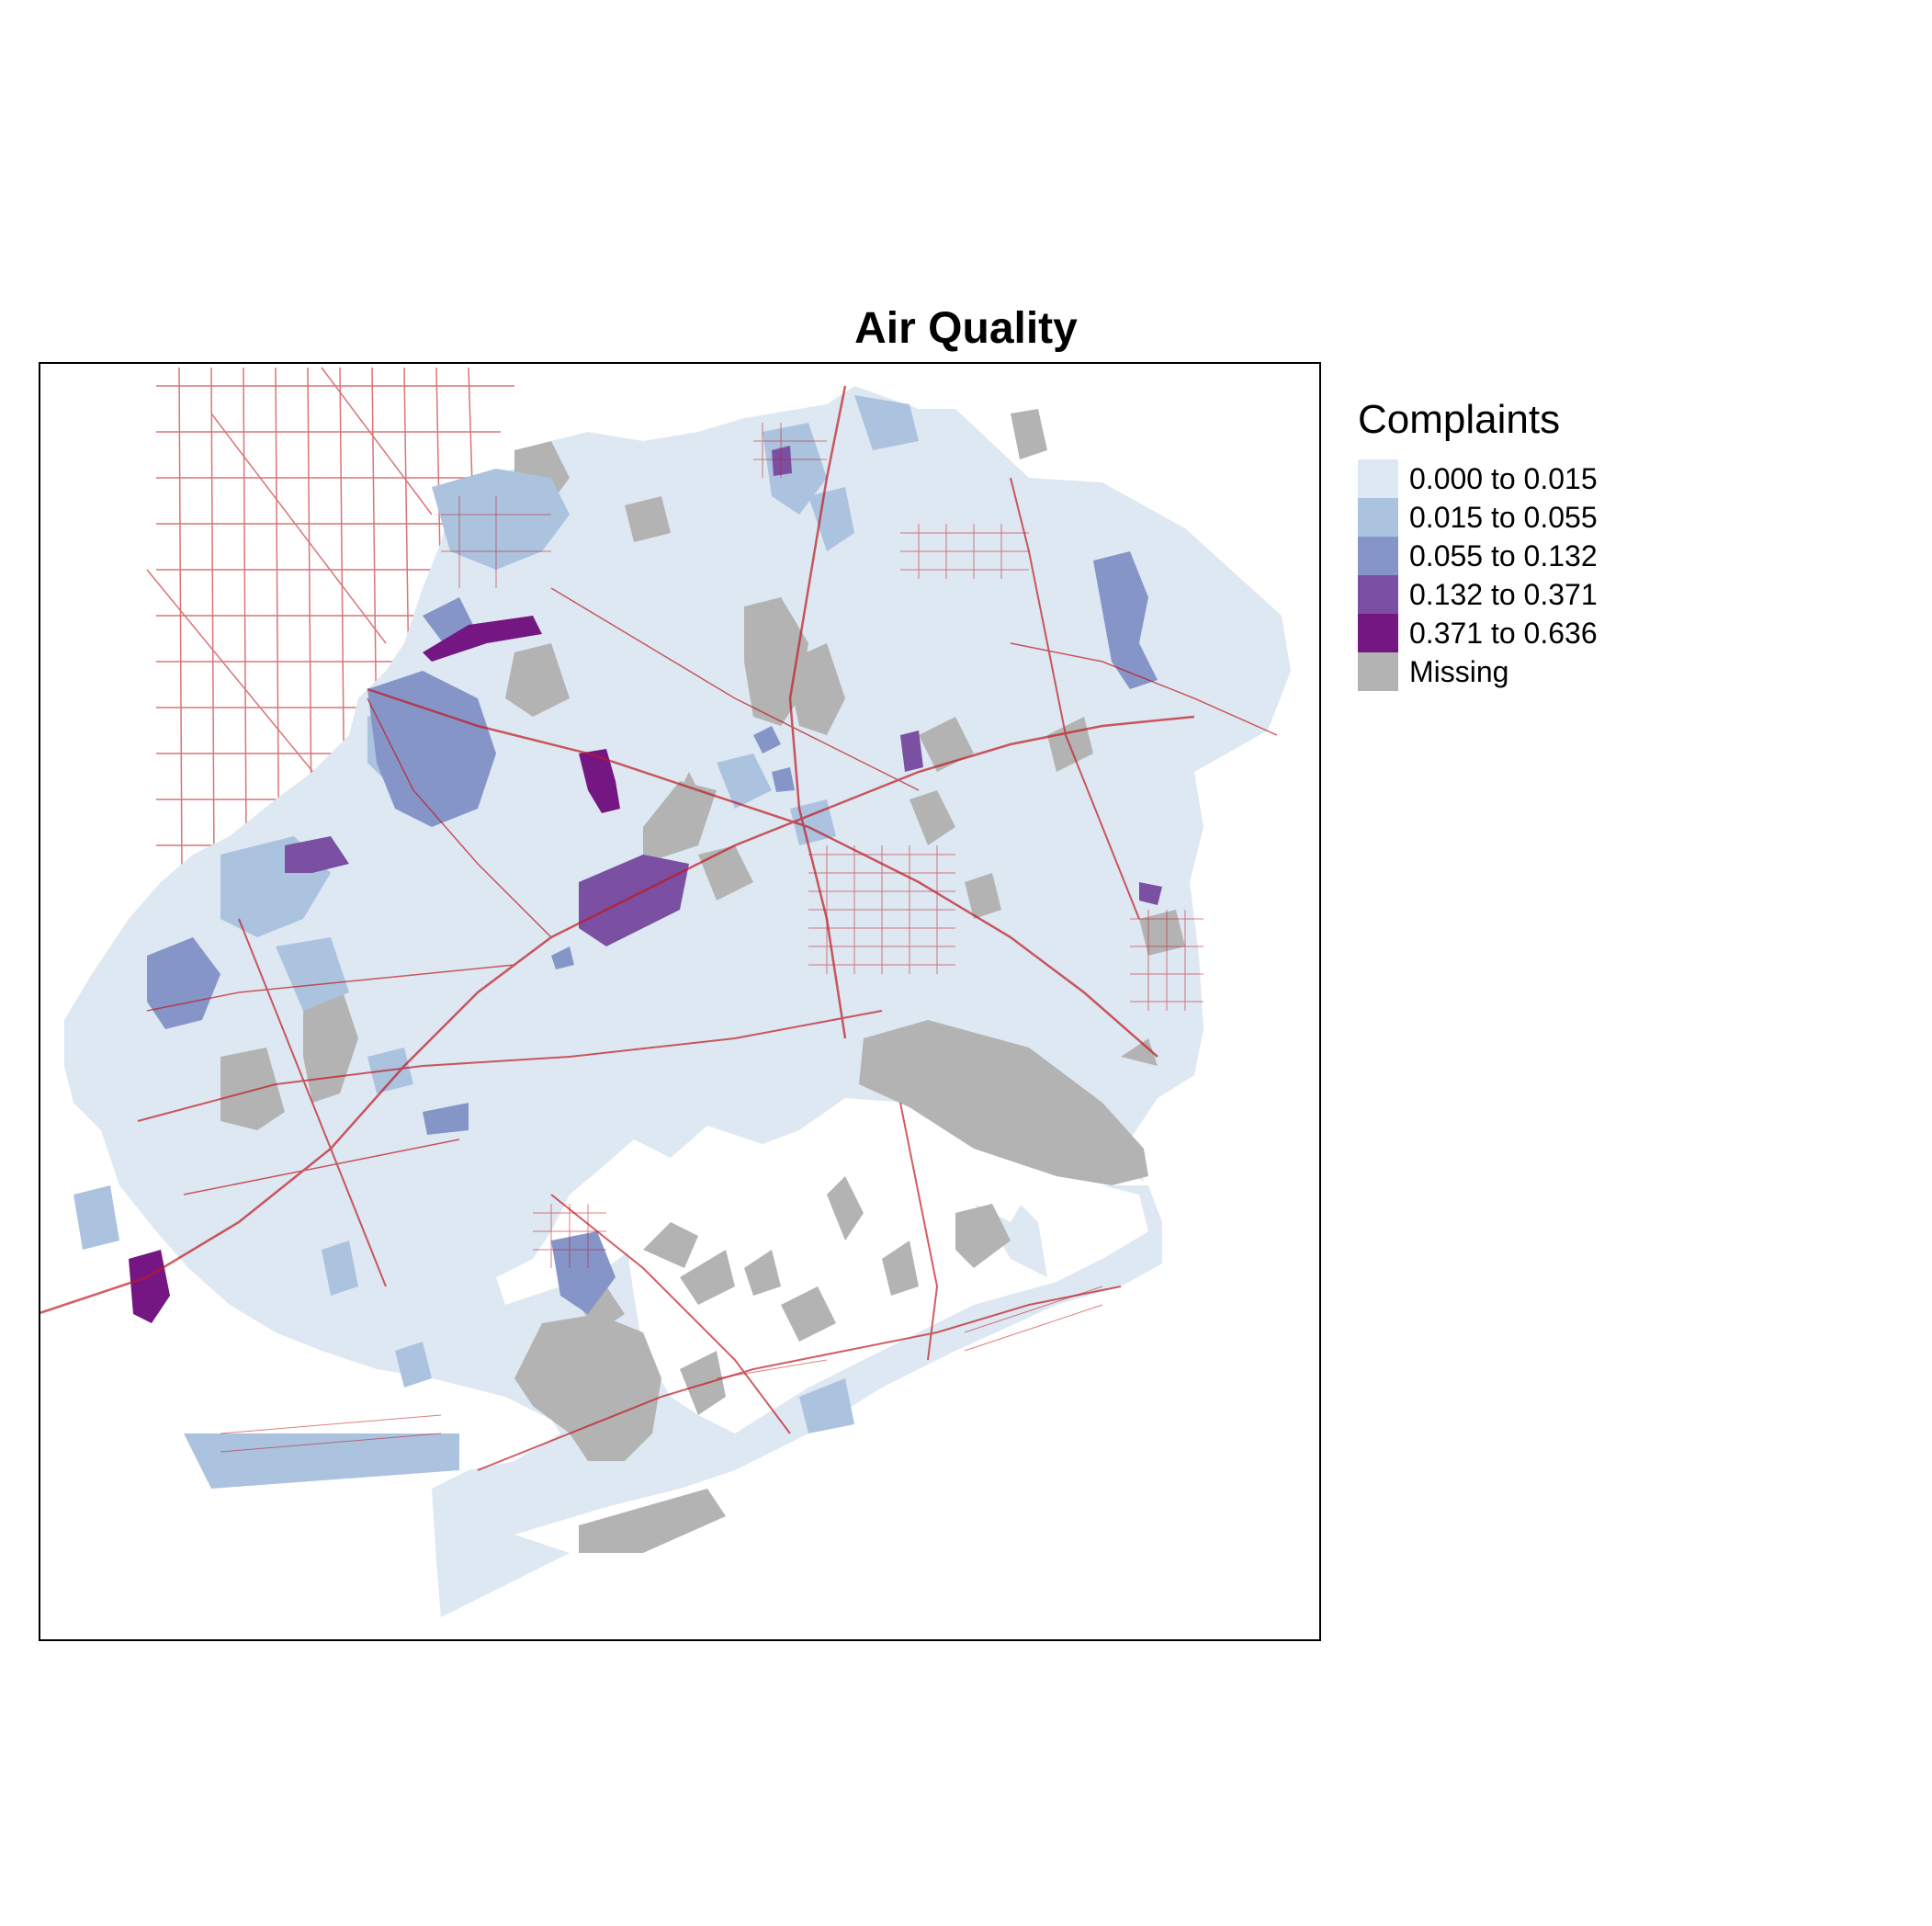 This screenshot has height=1926, width=1932. I want to click on legend-item: 0.000 to 0.015, so click(1478, 478).